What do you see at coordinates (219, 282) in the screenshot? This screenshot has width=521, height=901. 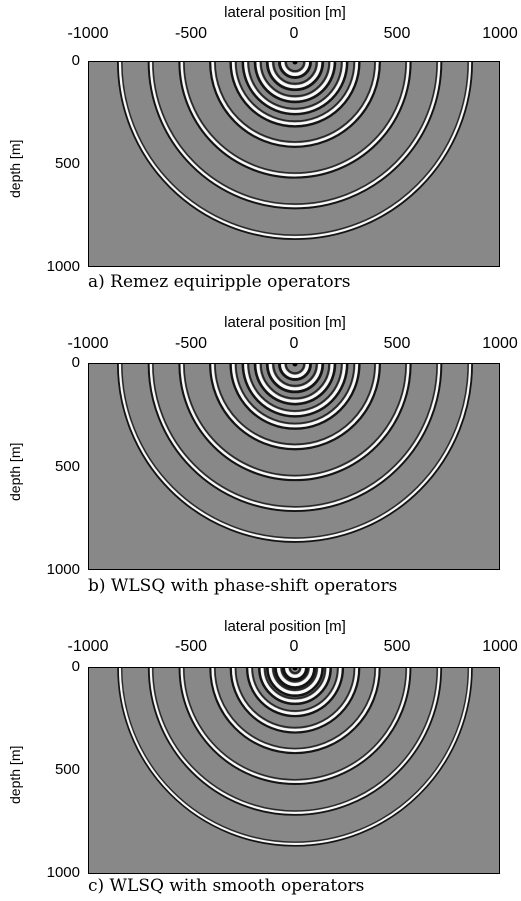 I see `caption-a: a) Remez equiripple operators` at bounding box center [219, 282].